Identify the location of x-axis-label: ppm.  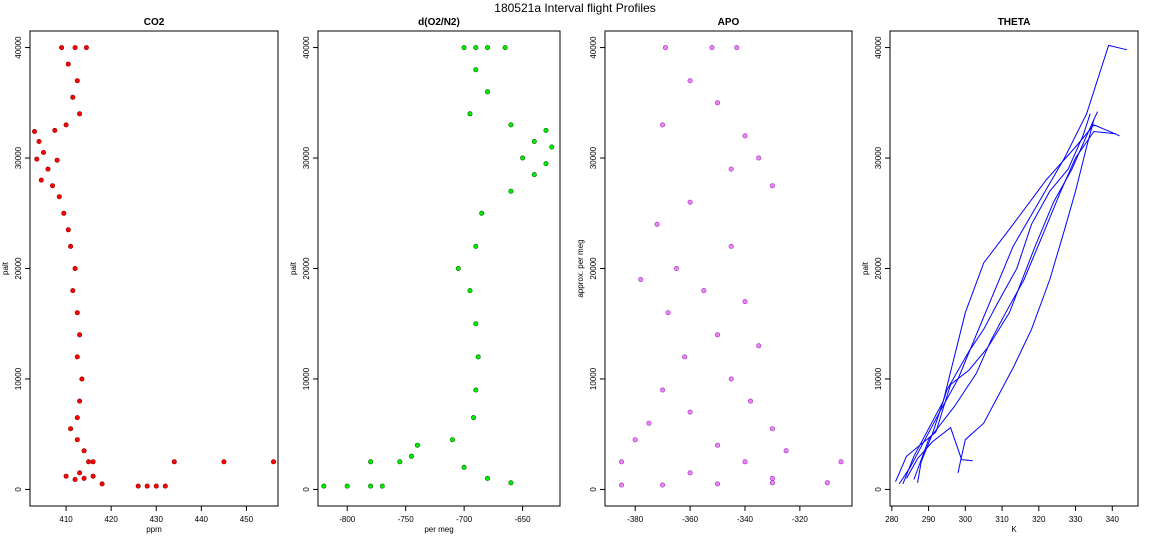
(154, 529).